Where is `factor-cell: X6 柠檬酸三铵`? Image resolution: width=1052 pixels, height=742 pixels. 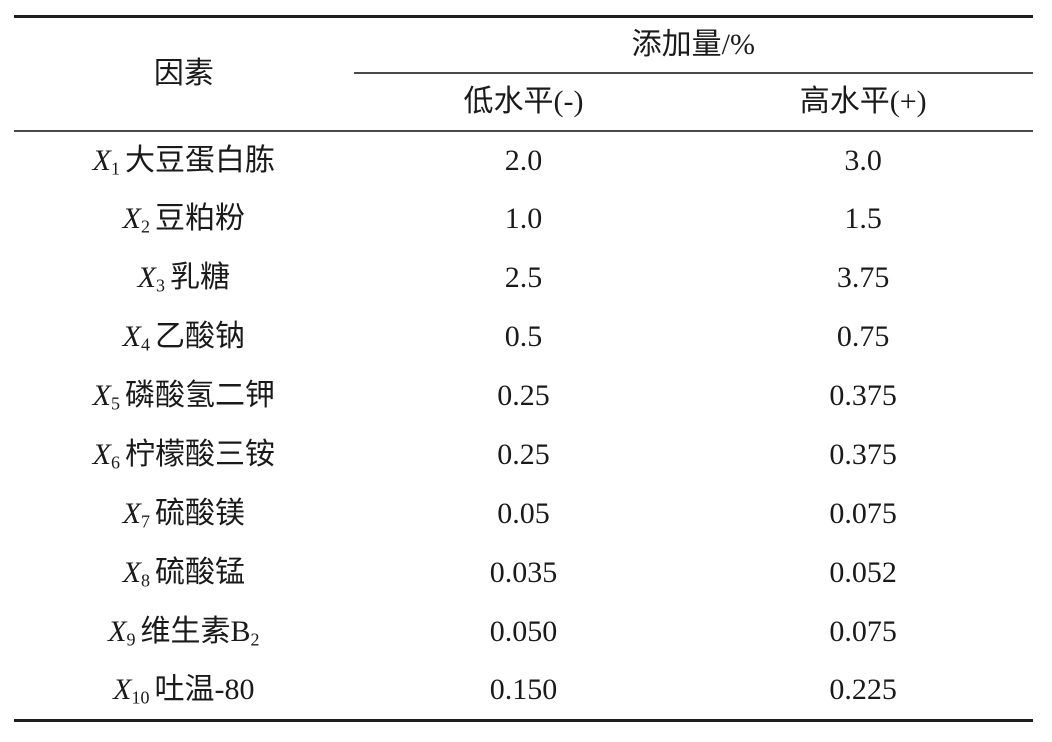 factor-cell: X6 柠檬酸三铵 is located at coordinates (184, 455).